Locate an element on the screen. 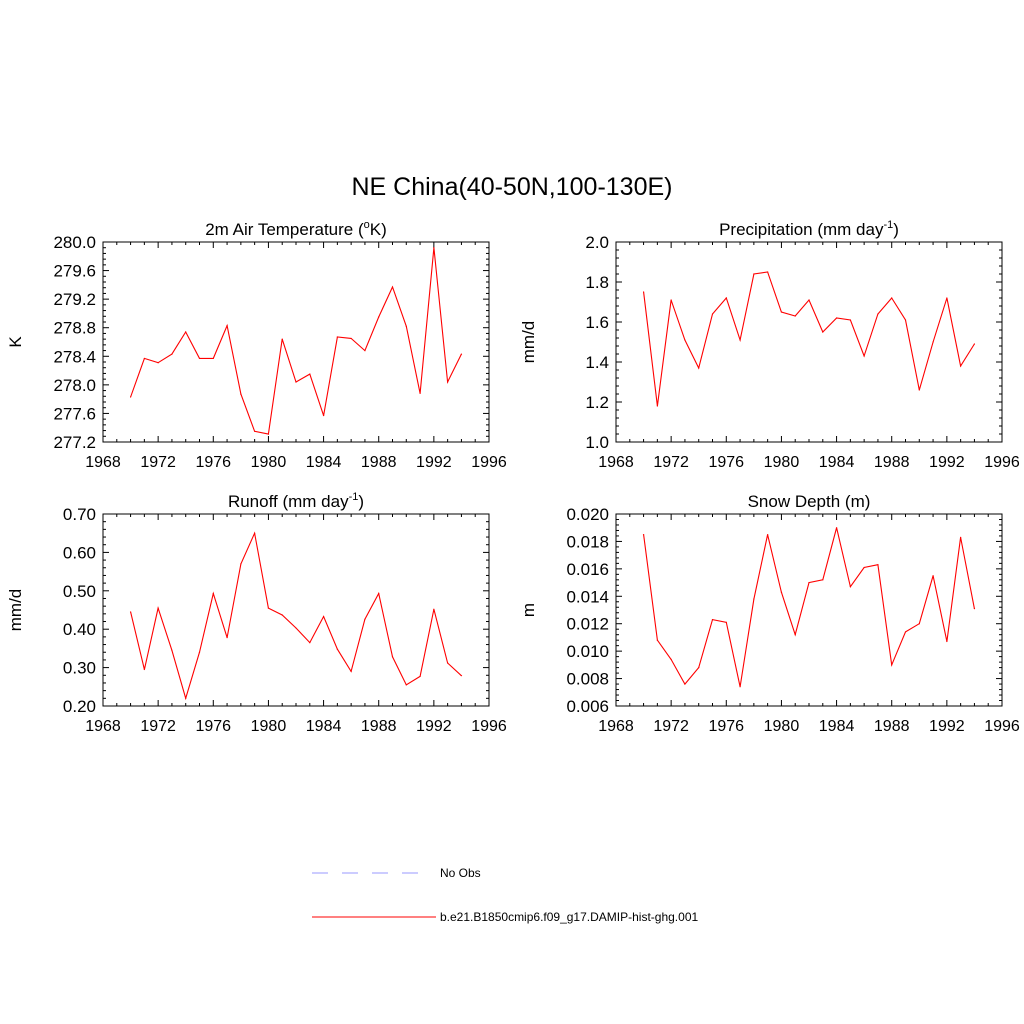  y-tick-label: 277.6 is located at coordinates (74, 413).